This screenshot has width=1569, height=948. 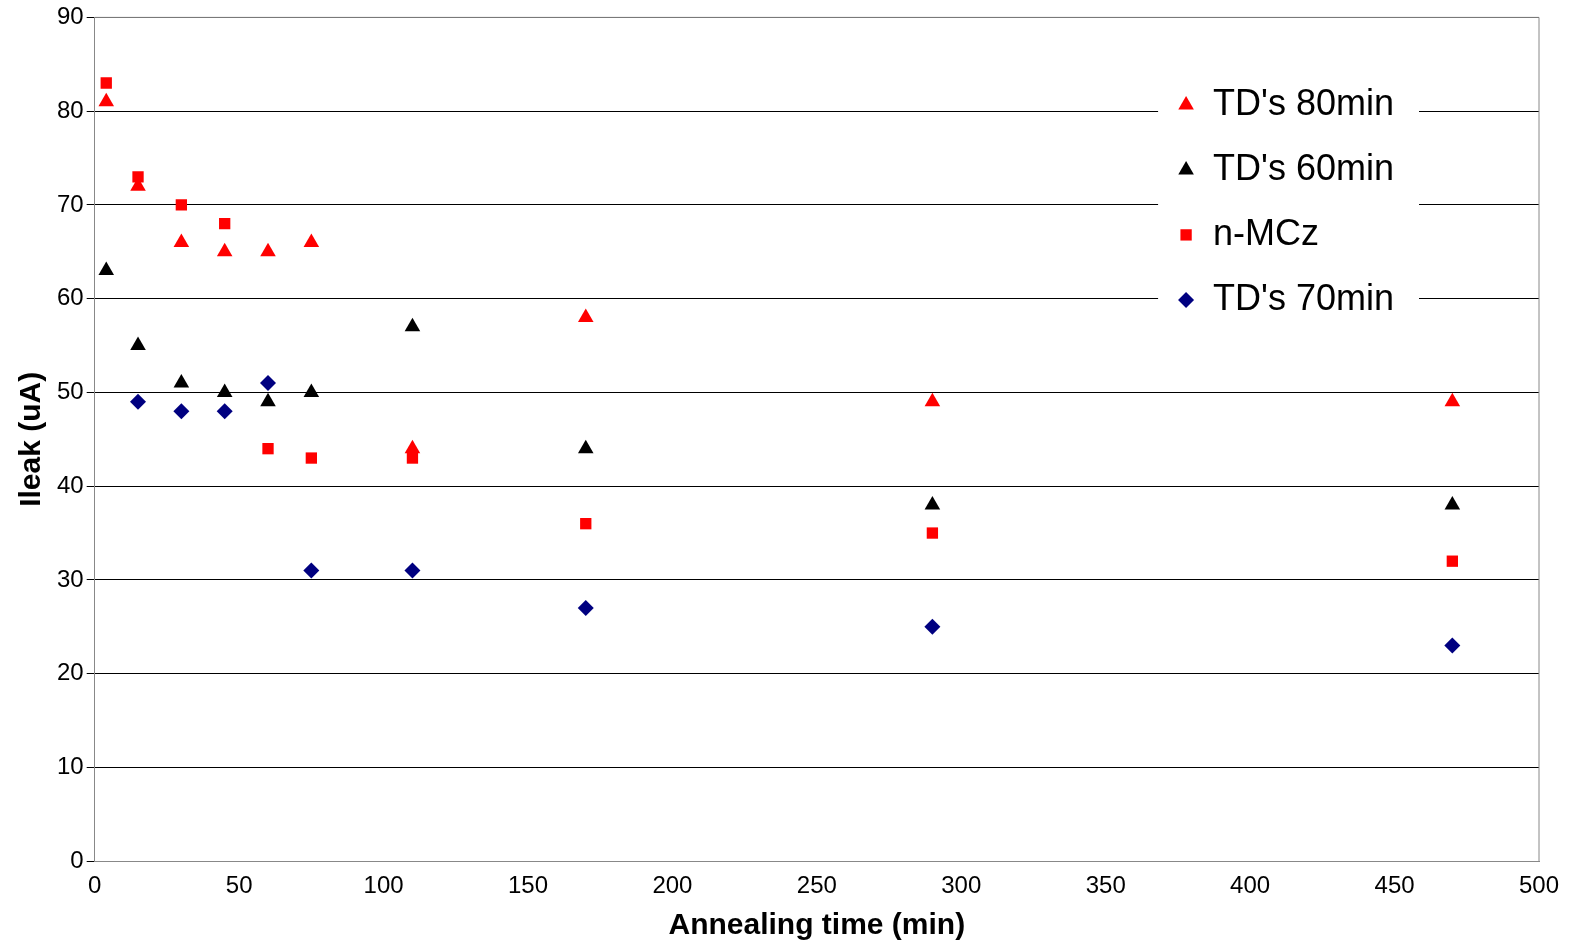 What do you see at coordinates (70, 766) in the screenshot?
I see `y-tick-label: 10` at bounding box center [70, 766].